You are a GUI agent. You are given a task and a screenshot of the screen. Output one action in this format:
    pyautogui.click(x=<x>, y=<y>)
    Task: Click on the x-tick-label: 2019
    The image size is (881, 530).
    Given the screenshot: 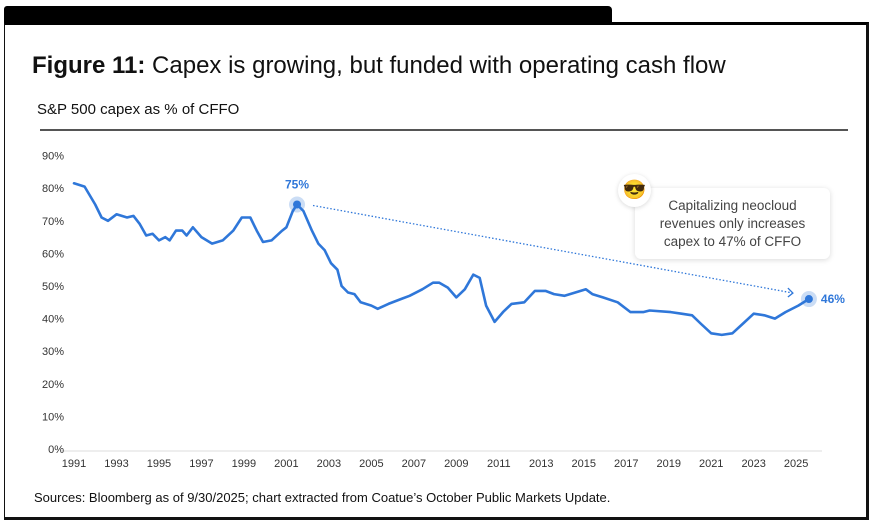 What is the action you would take?
    pyautogui.click(x=668, y=464)
    